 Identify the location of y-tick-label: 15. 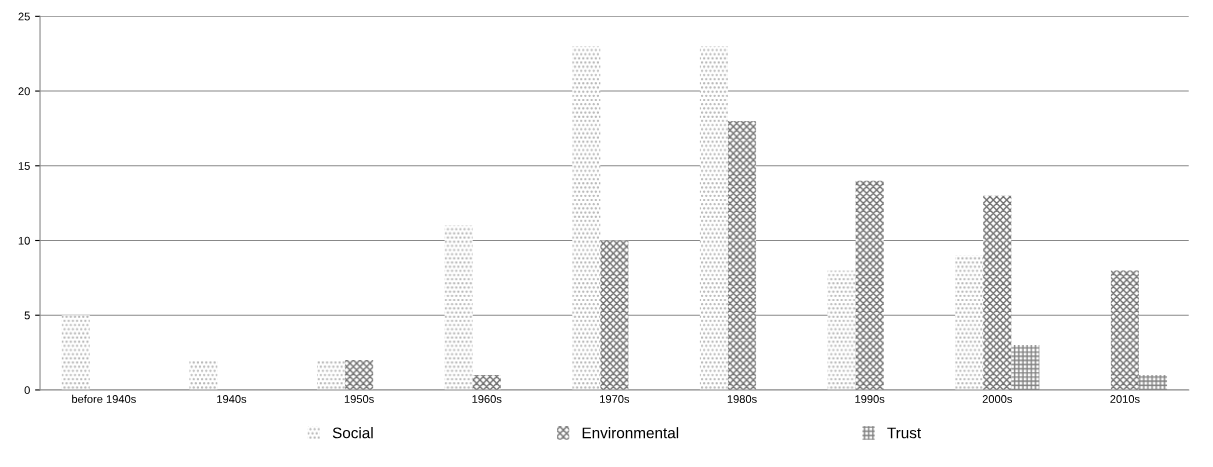
(24, 166).